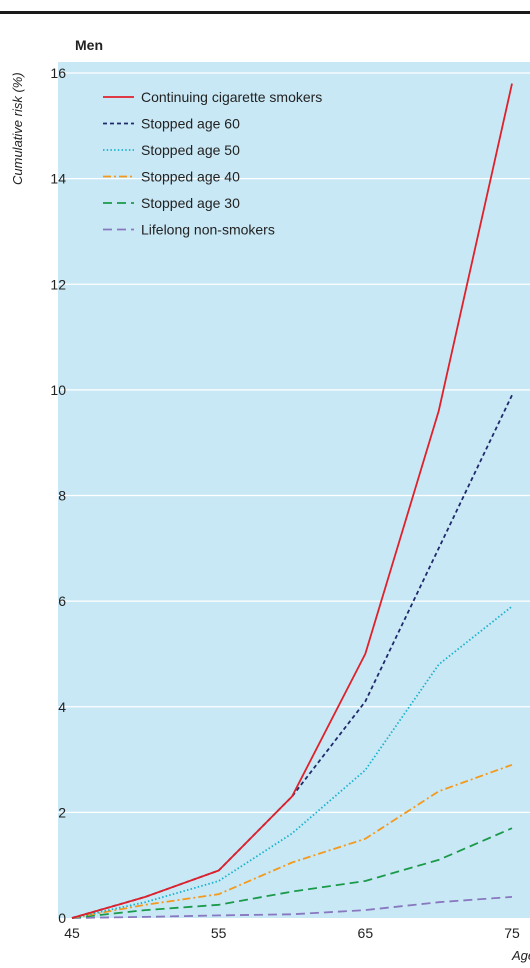 This screenshot has height=968, width=530. What do you see at coordinates (58, 73) in the screenshot?
I see `y-tick-label: 16` at bounding box center [58, 73].